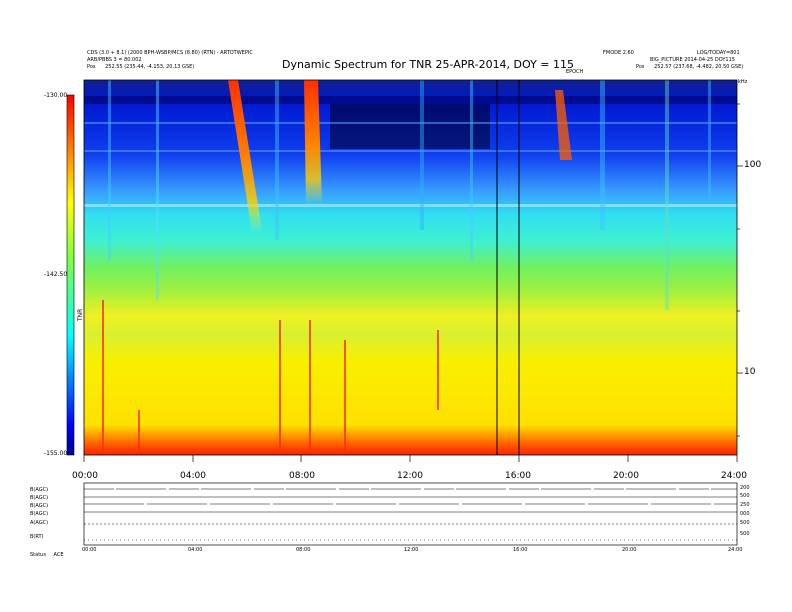  I want to click on panel-x-tick-3: 12:00, so click(411, 550).